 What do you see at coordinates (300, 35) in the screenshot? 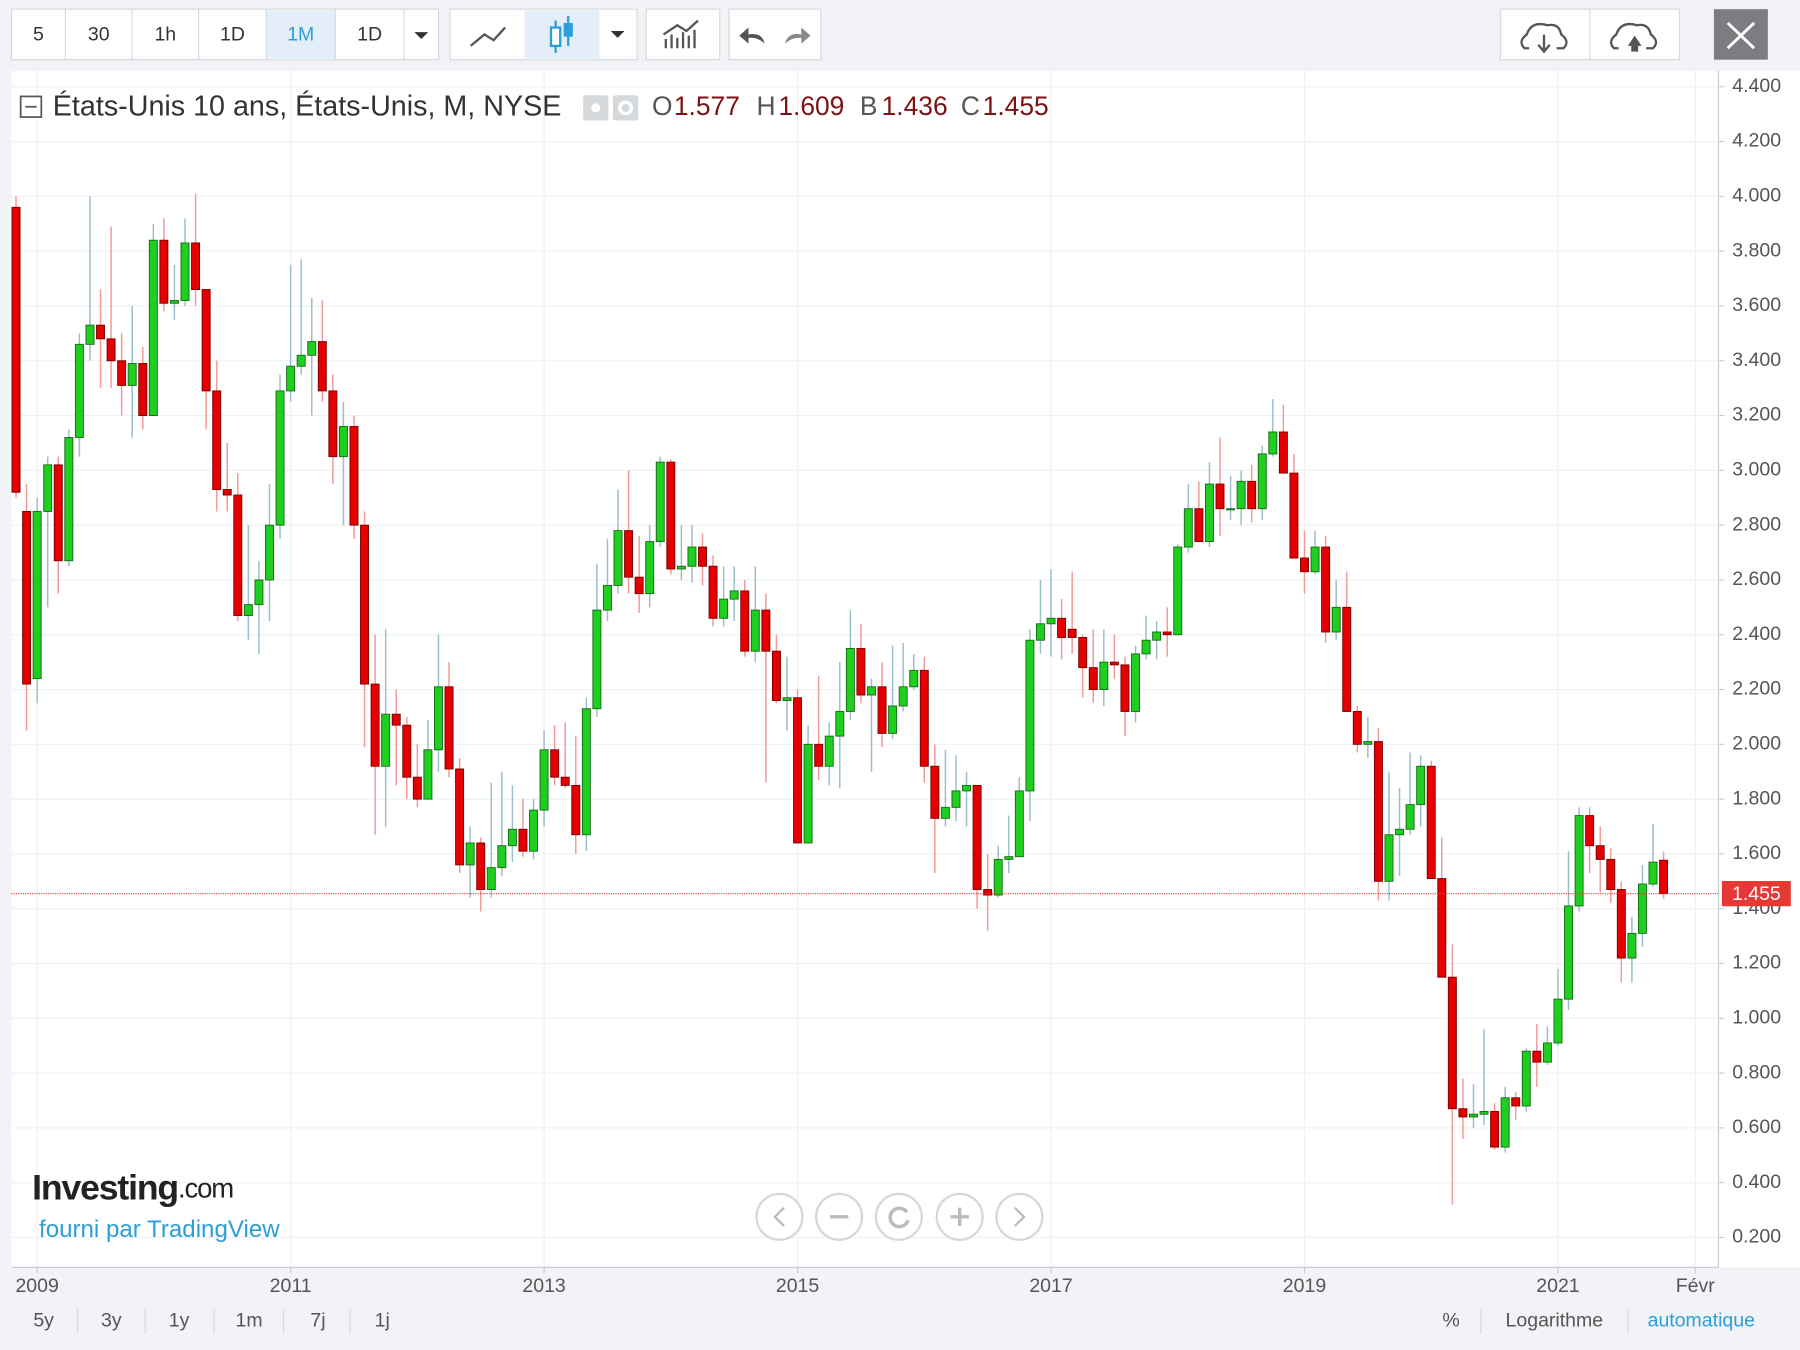
I see `interval-button: 1M` at bounding box center [300, 35].